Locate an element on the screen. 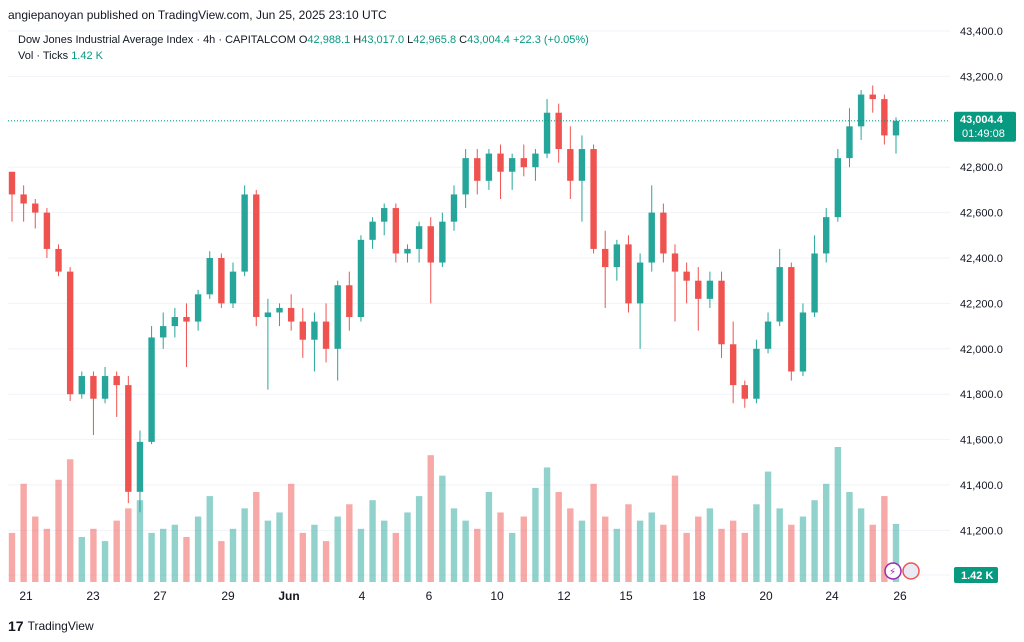 This screenshot has width=1024, height=642. x-tick-label: 24 is located at coordinates (832, 596).